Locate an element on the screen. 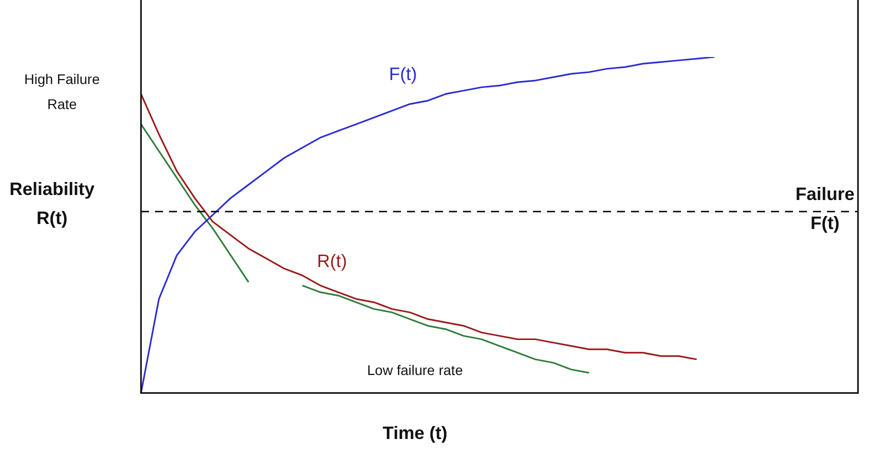 Image resolution: width=885 pixels, height=449 pixels. x-axis-title: Time (t) is located at coordinates (415, 433).